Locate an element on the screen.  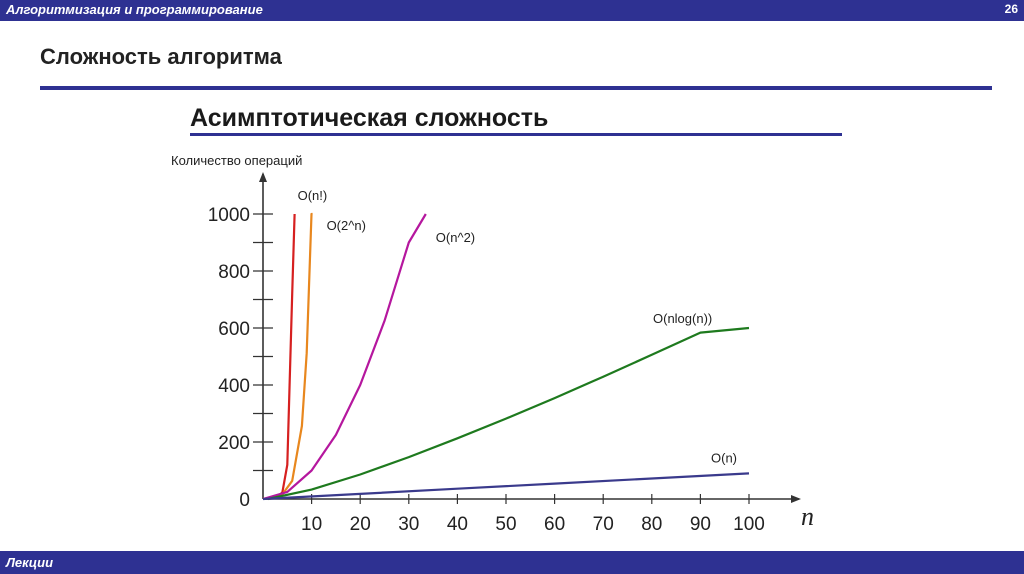
y-tick-label: 400 is located at coordinates (234, 386).